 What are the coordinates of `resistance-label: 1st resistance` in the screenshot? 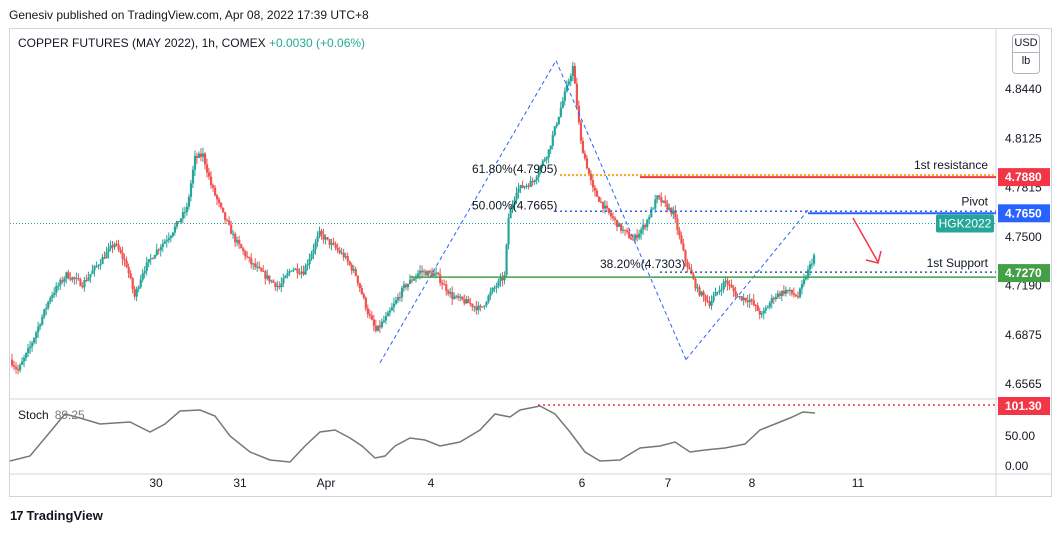 It's located at (951, 165).